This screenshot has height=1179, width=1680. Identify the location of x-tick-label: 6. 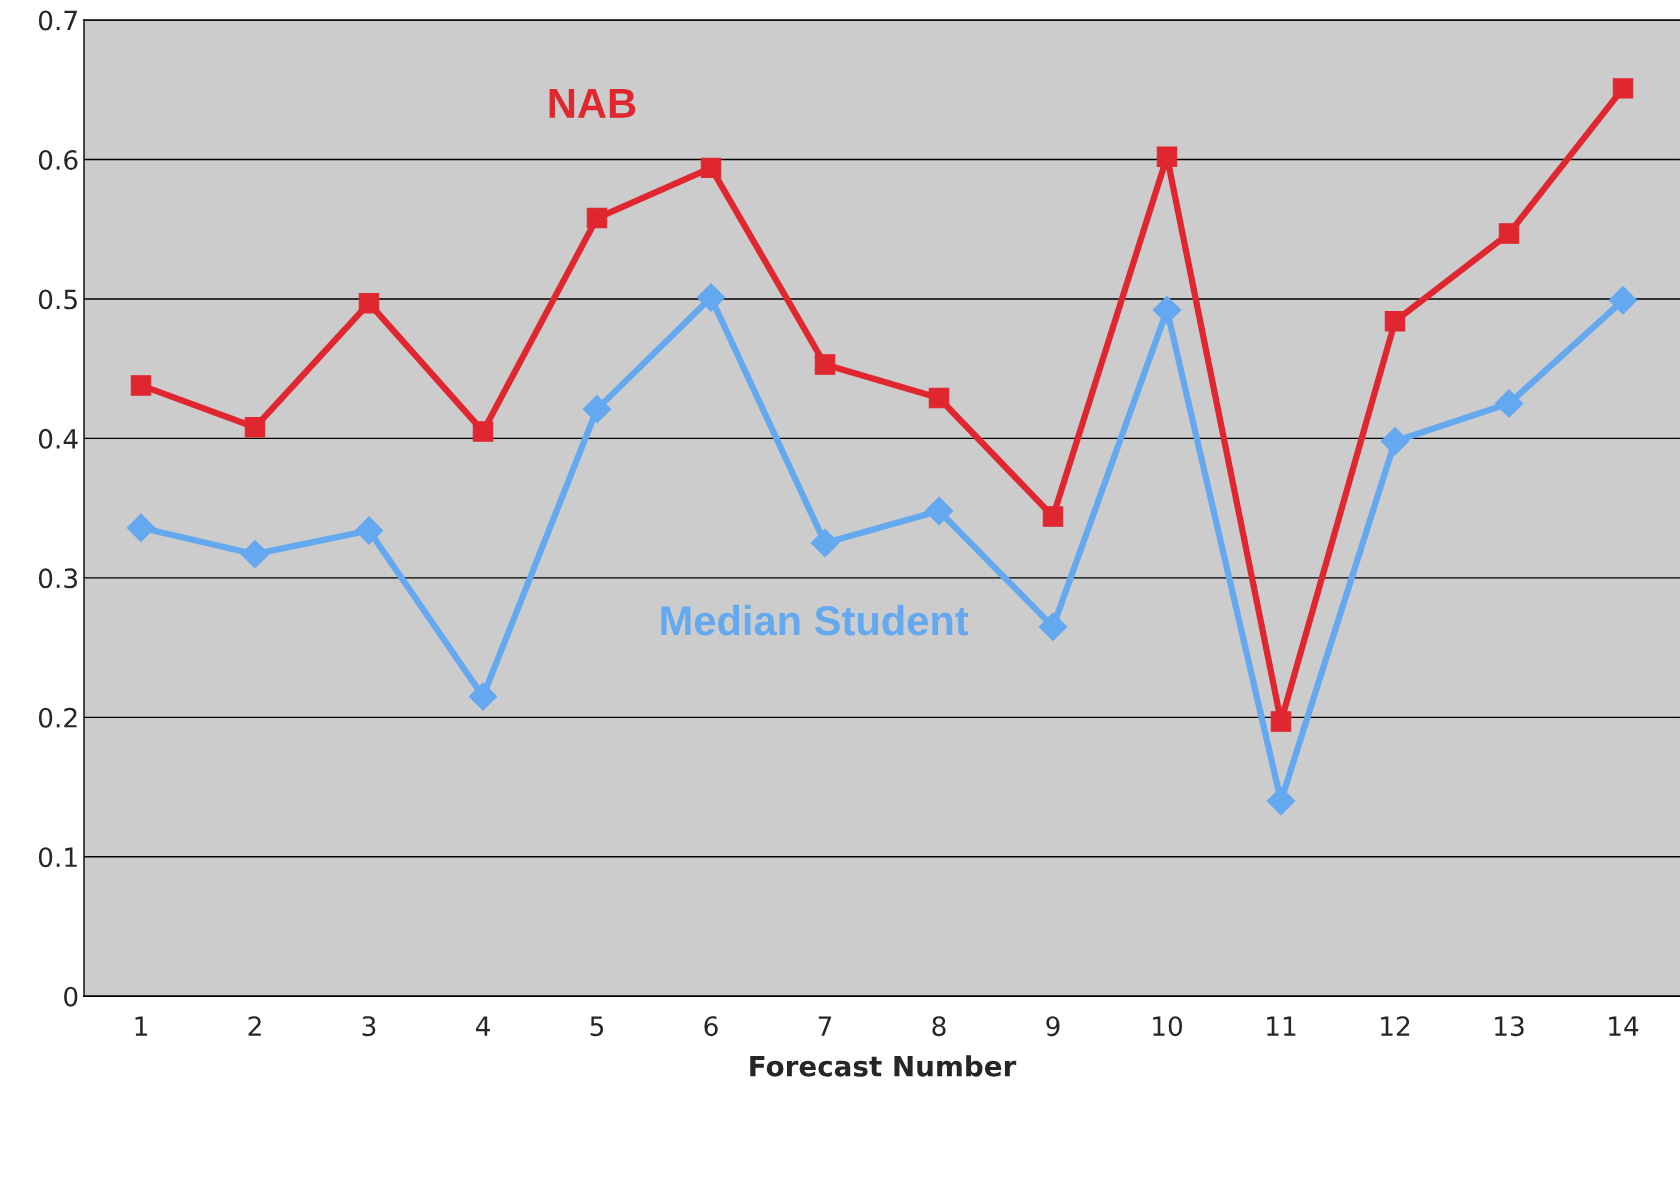
(711, 1026).